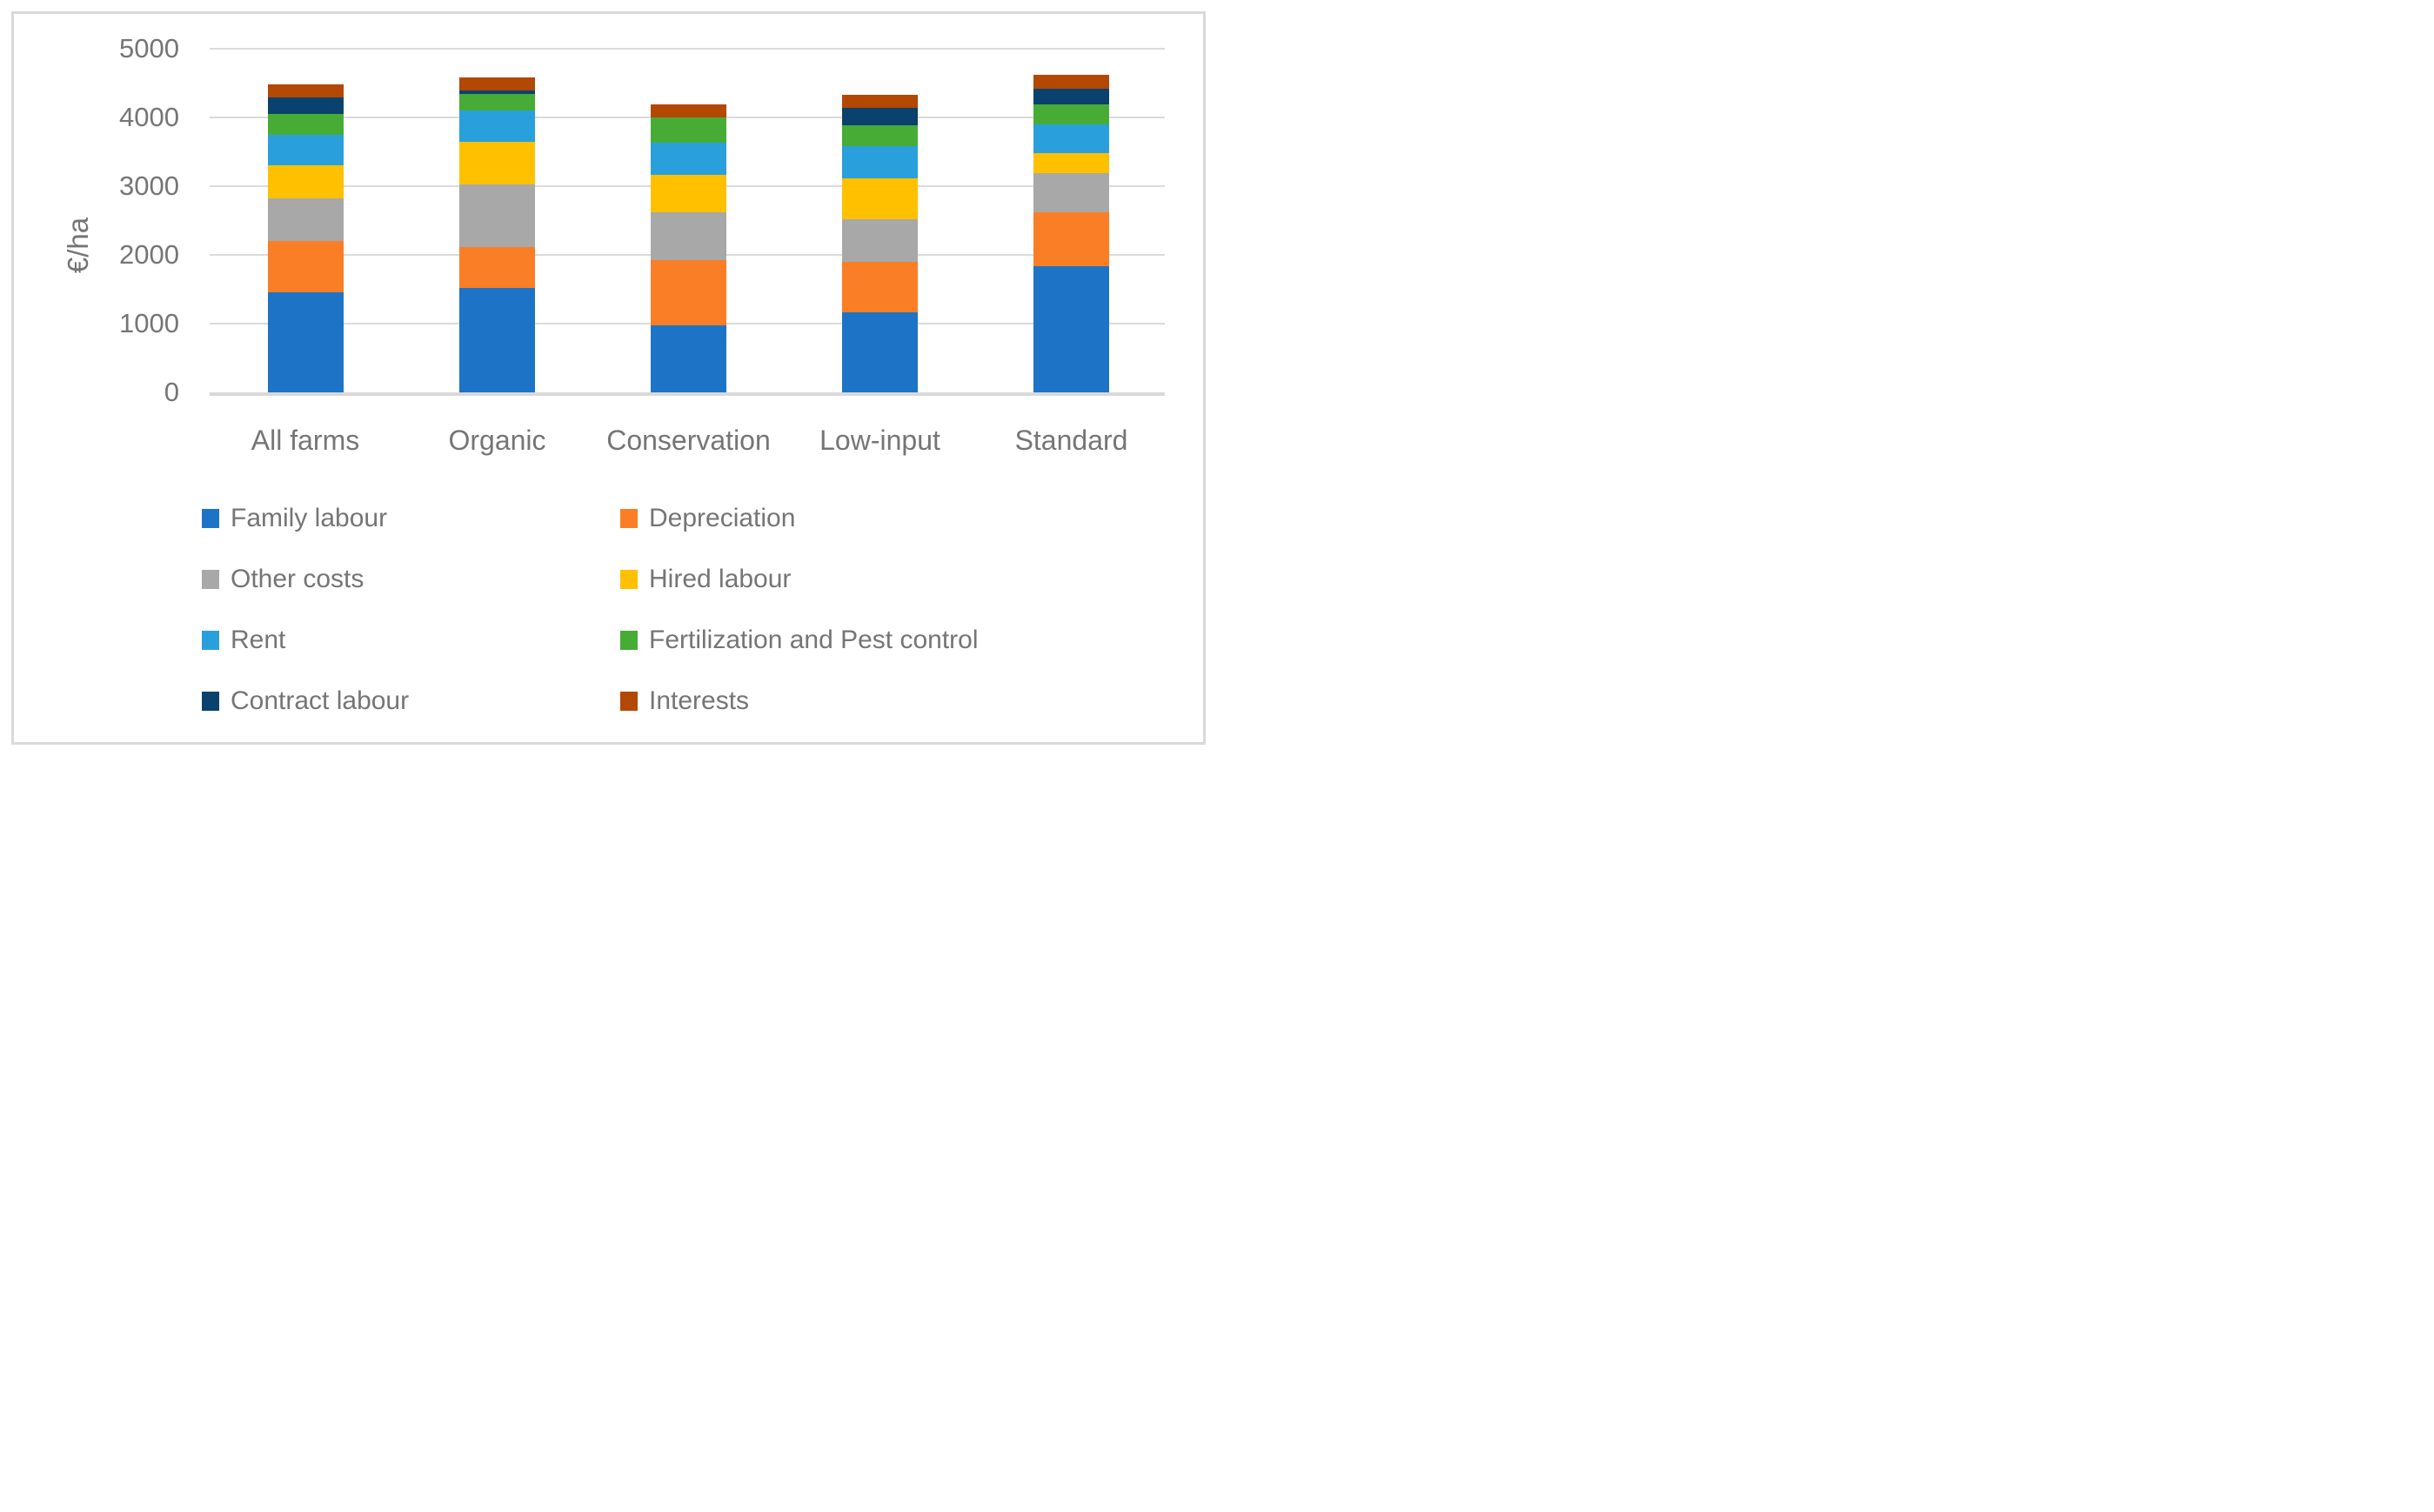 Image resolution: width=2434 pixels, height=1512 pixels. Describe the element at coordinates (210, 702) in the screenshot. I see `legend-swatch-contract-labour` at that location.